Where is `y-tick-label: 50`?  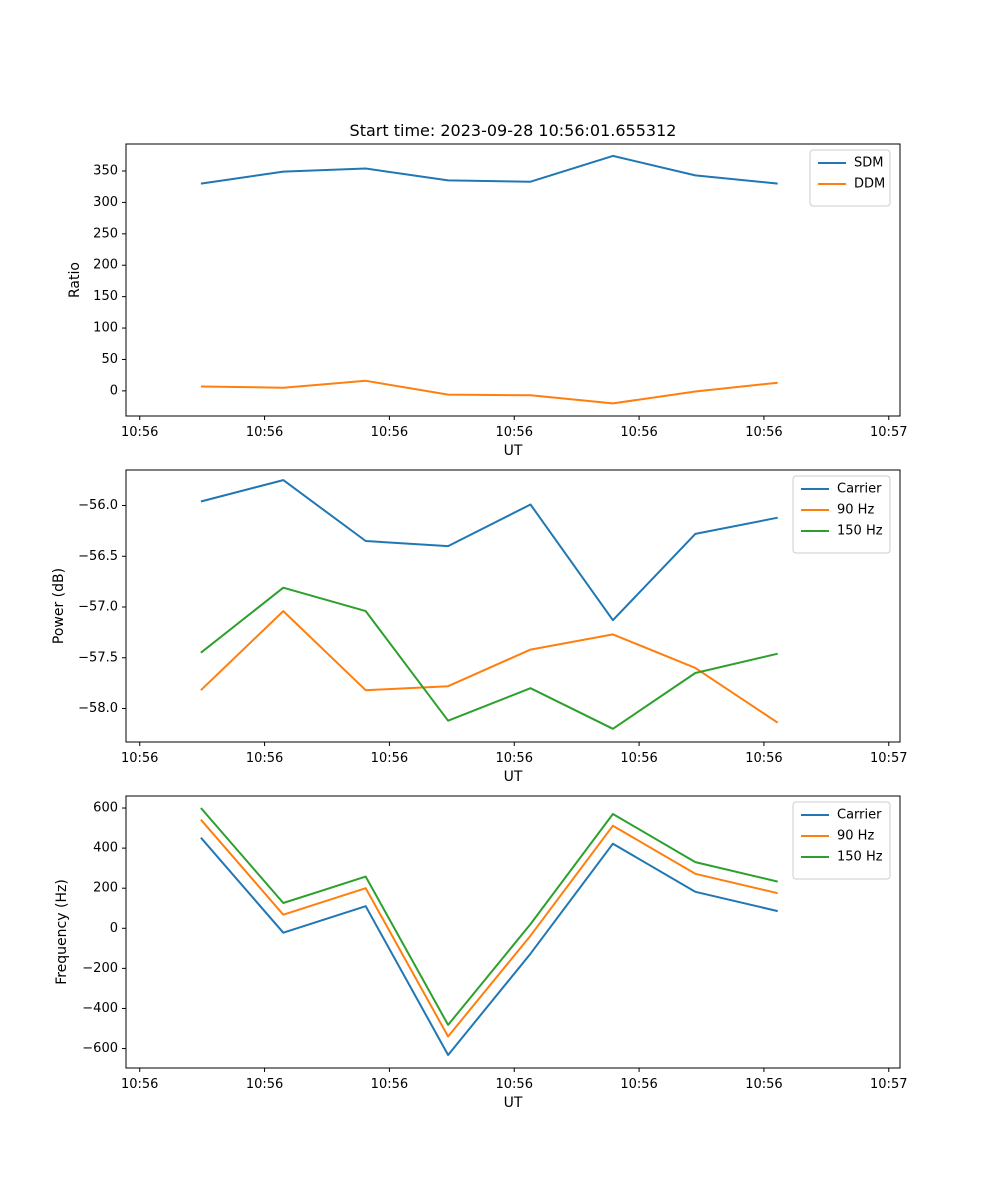 y-tick-label: 50 is located at coordinates (109, 359).